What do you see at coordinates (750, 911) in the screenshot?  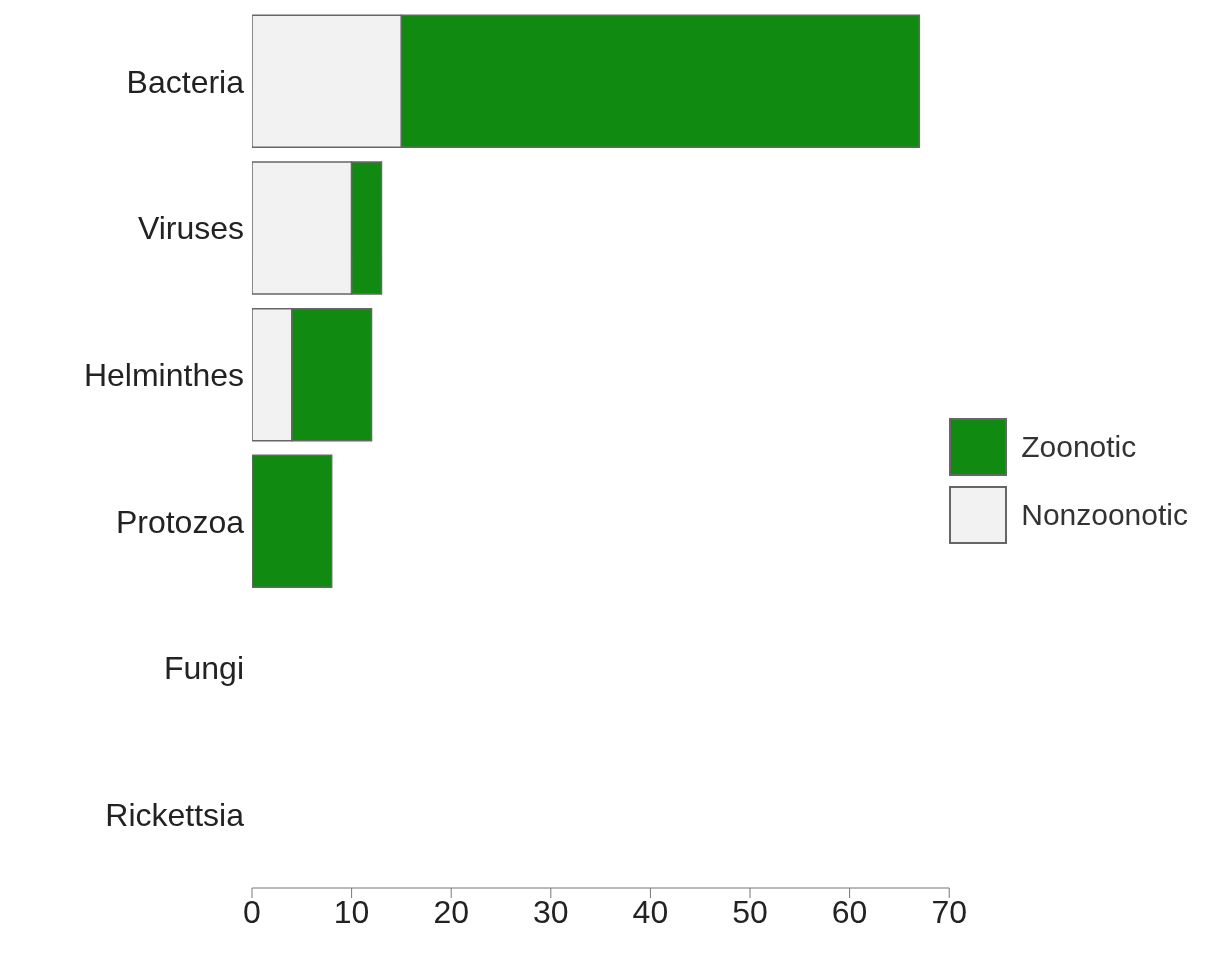 I see `x-tick-label: 50` at bounding box center [750, 911].